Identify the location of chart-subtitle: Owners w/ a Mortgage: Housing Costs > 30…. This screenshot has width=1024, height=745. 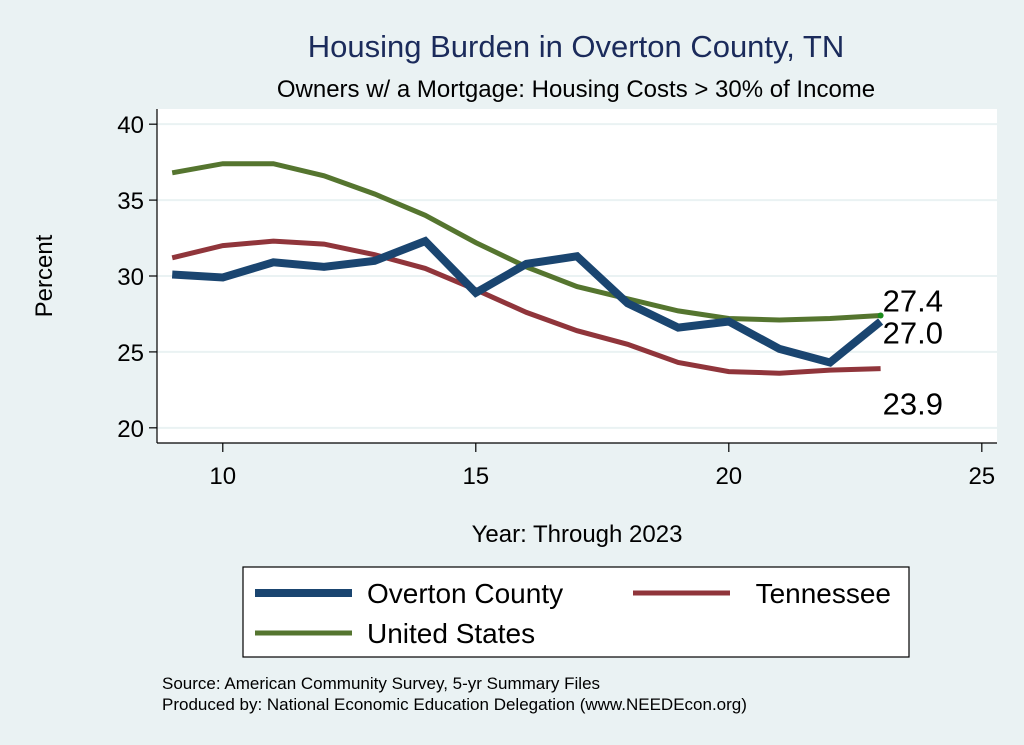
(576, 89).